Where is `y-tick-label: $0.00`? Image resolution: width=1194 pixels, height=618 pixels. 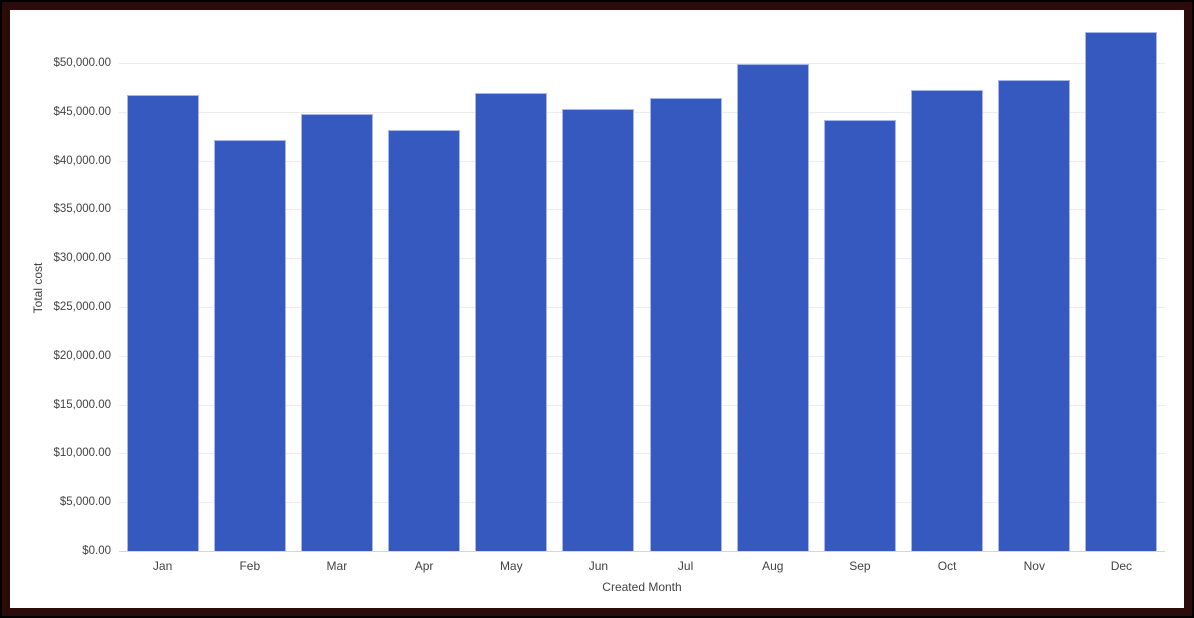 y-tick-label: $0.00 is located at coordinates (96, 551).